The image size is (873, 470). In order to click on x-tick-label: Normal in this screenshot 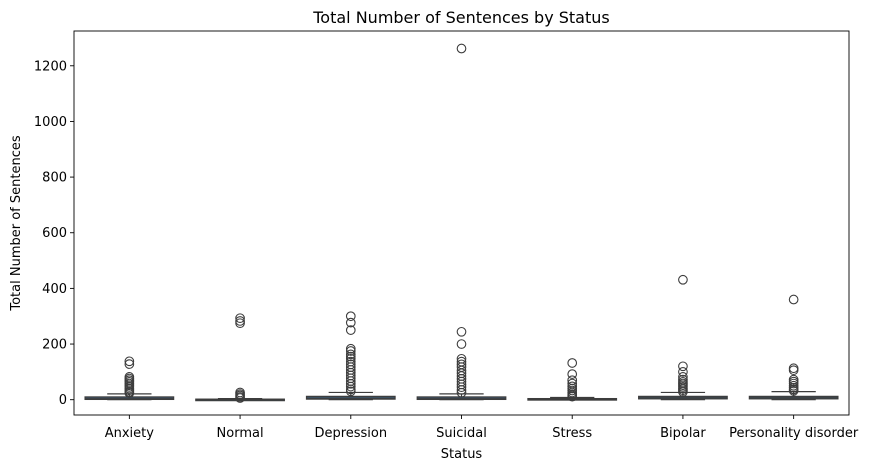, I will do `click(240, 433)`.